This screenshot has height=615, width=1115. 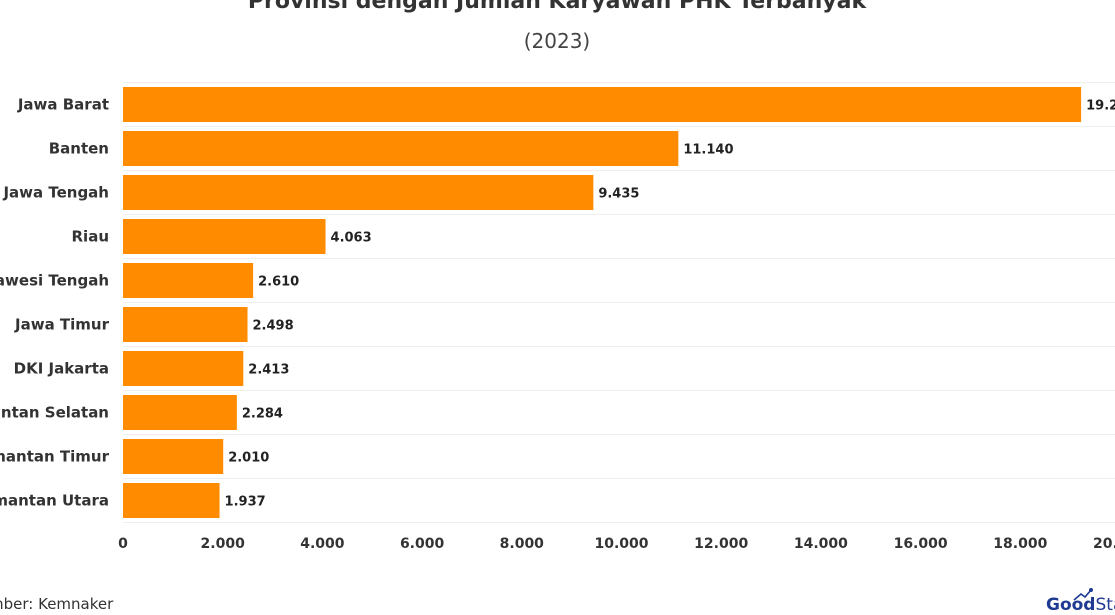 What do you see at coordinates (54, 281) in the screenshot?
I see `category-label: Sulawesi Tengah` at bounding box center [54, 281].